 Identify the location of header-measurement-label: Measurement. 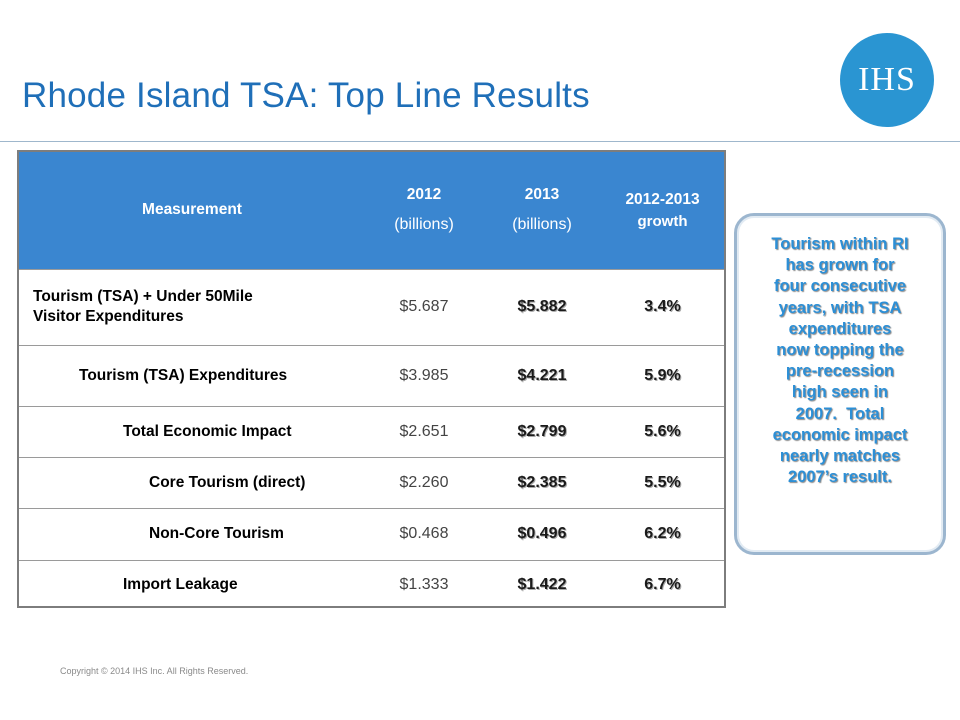
(192, 210).